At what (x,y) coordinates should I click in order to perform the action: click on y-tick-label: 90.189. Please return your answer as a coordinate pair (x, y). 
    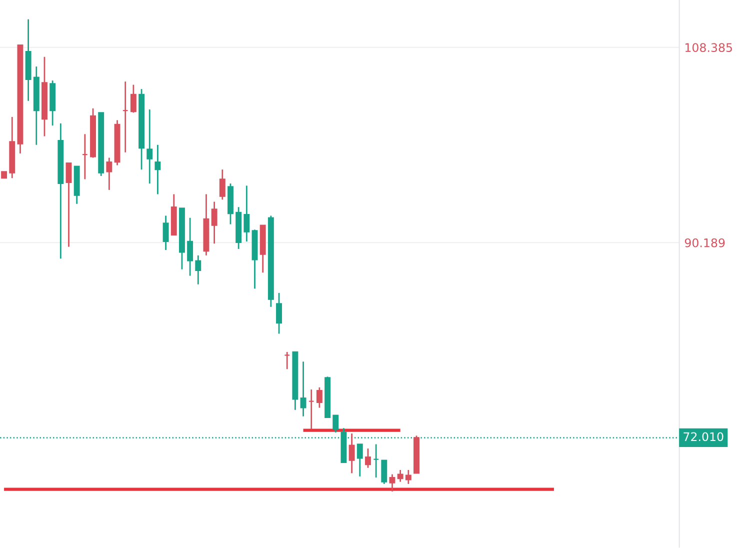
    Looking at the image, I should click on (704, 243).